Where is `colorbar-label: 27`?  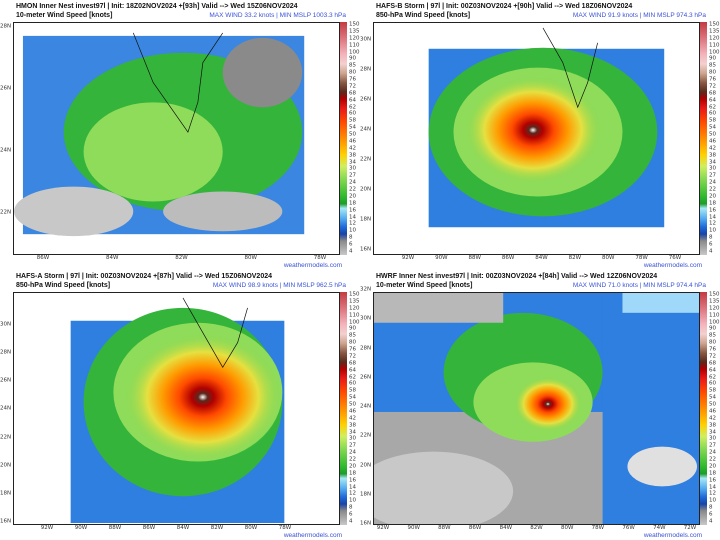 colorbar-label: 27 is located at coordinates (352, 445).